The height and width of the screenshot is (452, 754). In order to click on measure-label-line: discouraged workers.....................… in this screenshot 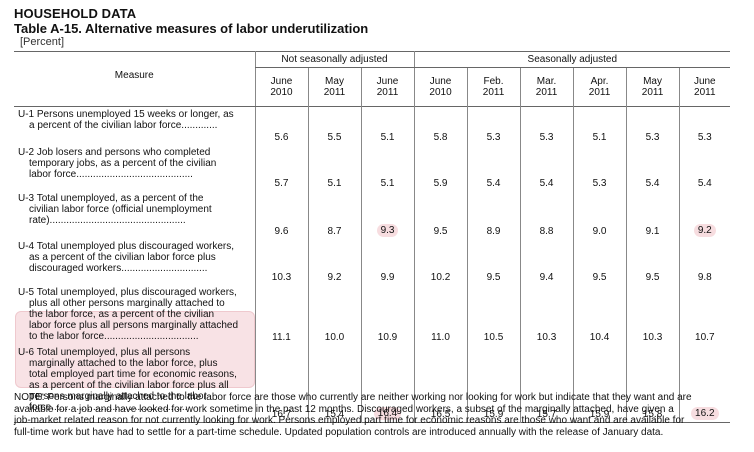, I will do `click(118, 268)`.